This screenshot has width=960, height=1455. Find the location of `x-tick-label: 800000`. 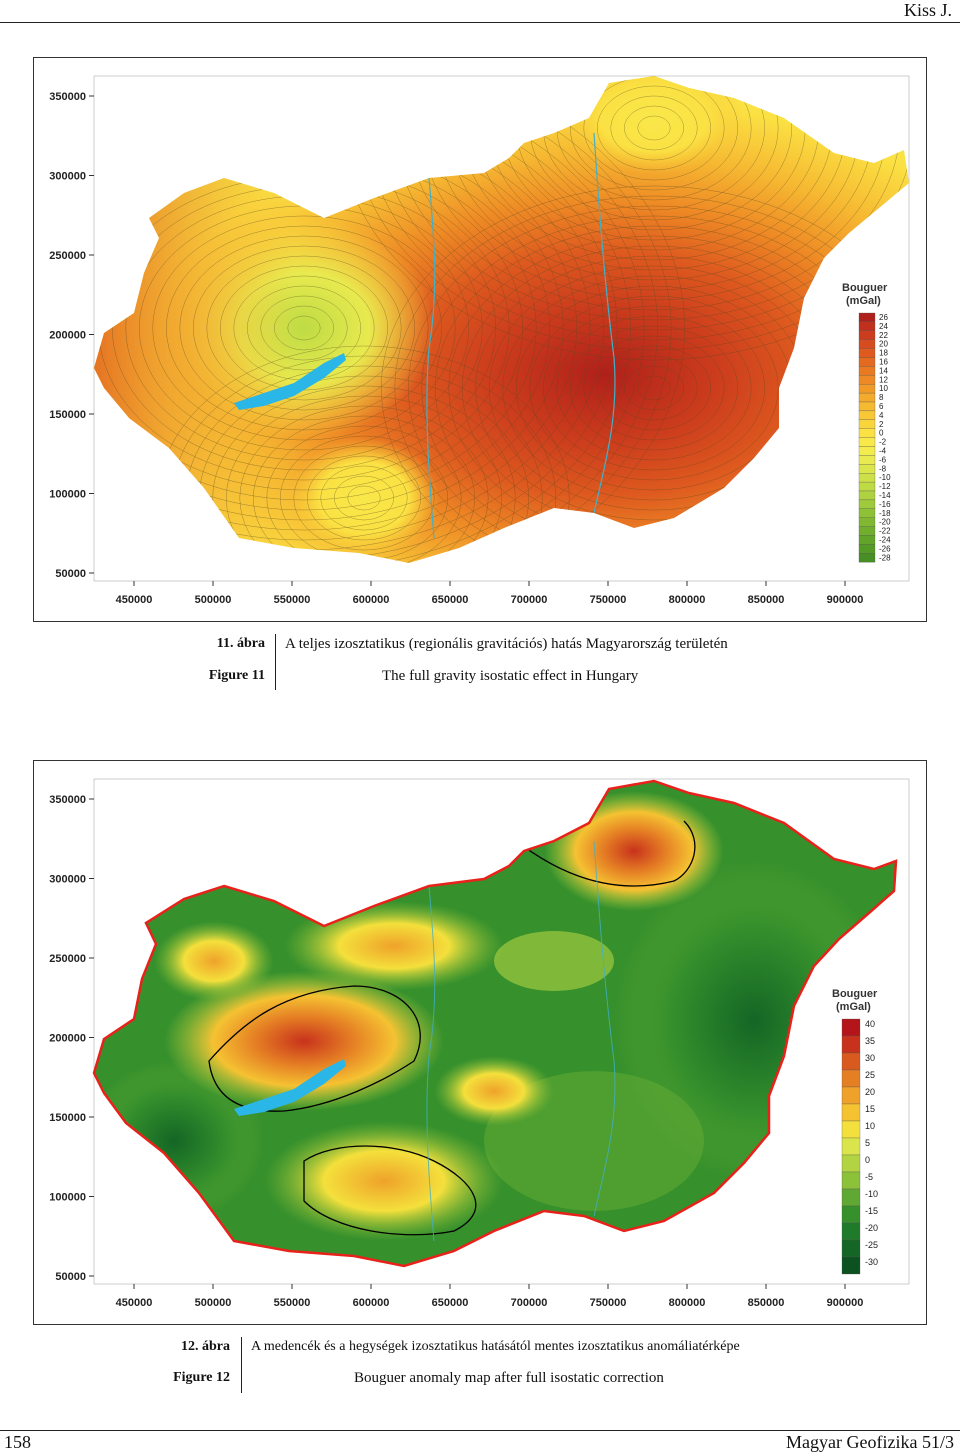

x-tick-label: 800000 is located at coordinates (687, 1303).